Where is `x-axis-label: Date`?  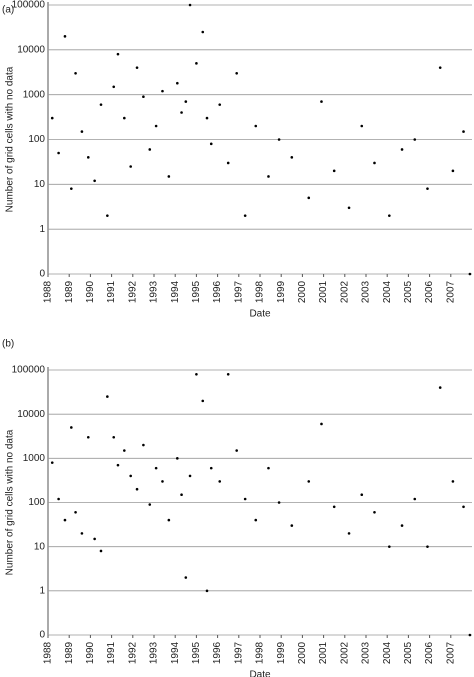
x-axis-label: Date is located at coordinates (260, 673).